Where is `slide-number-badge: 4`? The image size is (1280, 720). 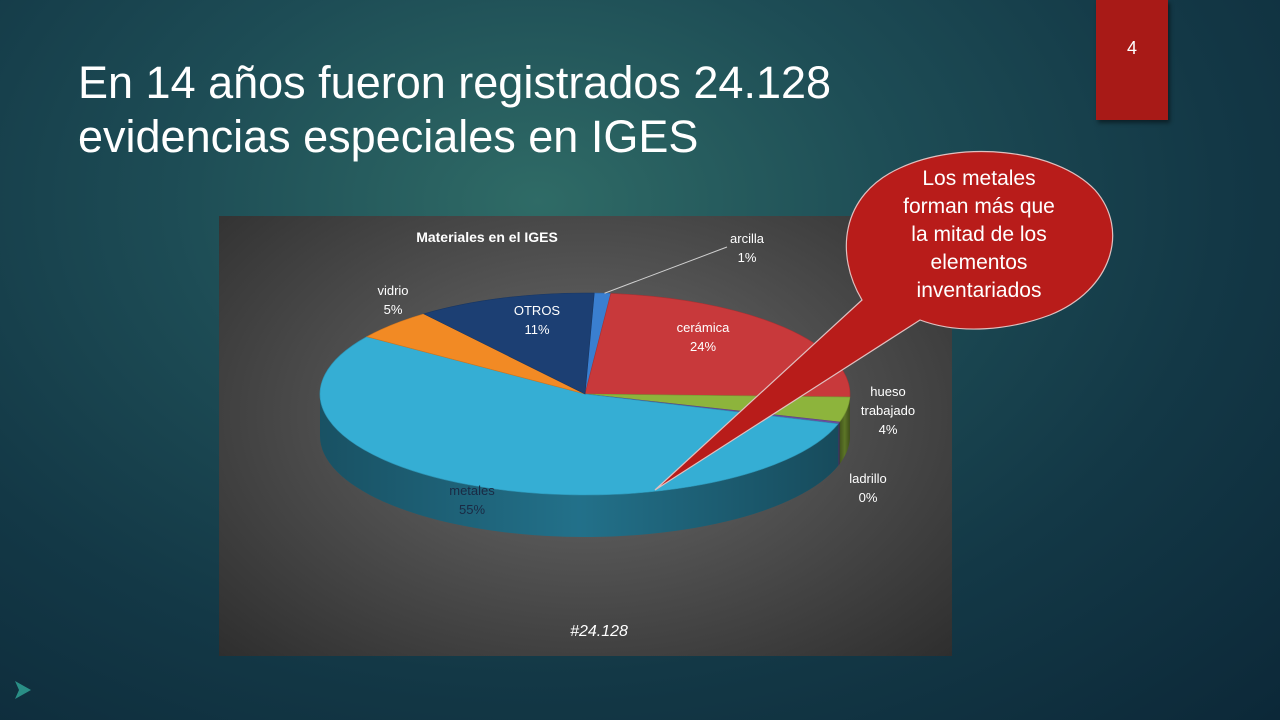 slide-number-badge: 4 is located at coordinates (1132, 60).